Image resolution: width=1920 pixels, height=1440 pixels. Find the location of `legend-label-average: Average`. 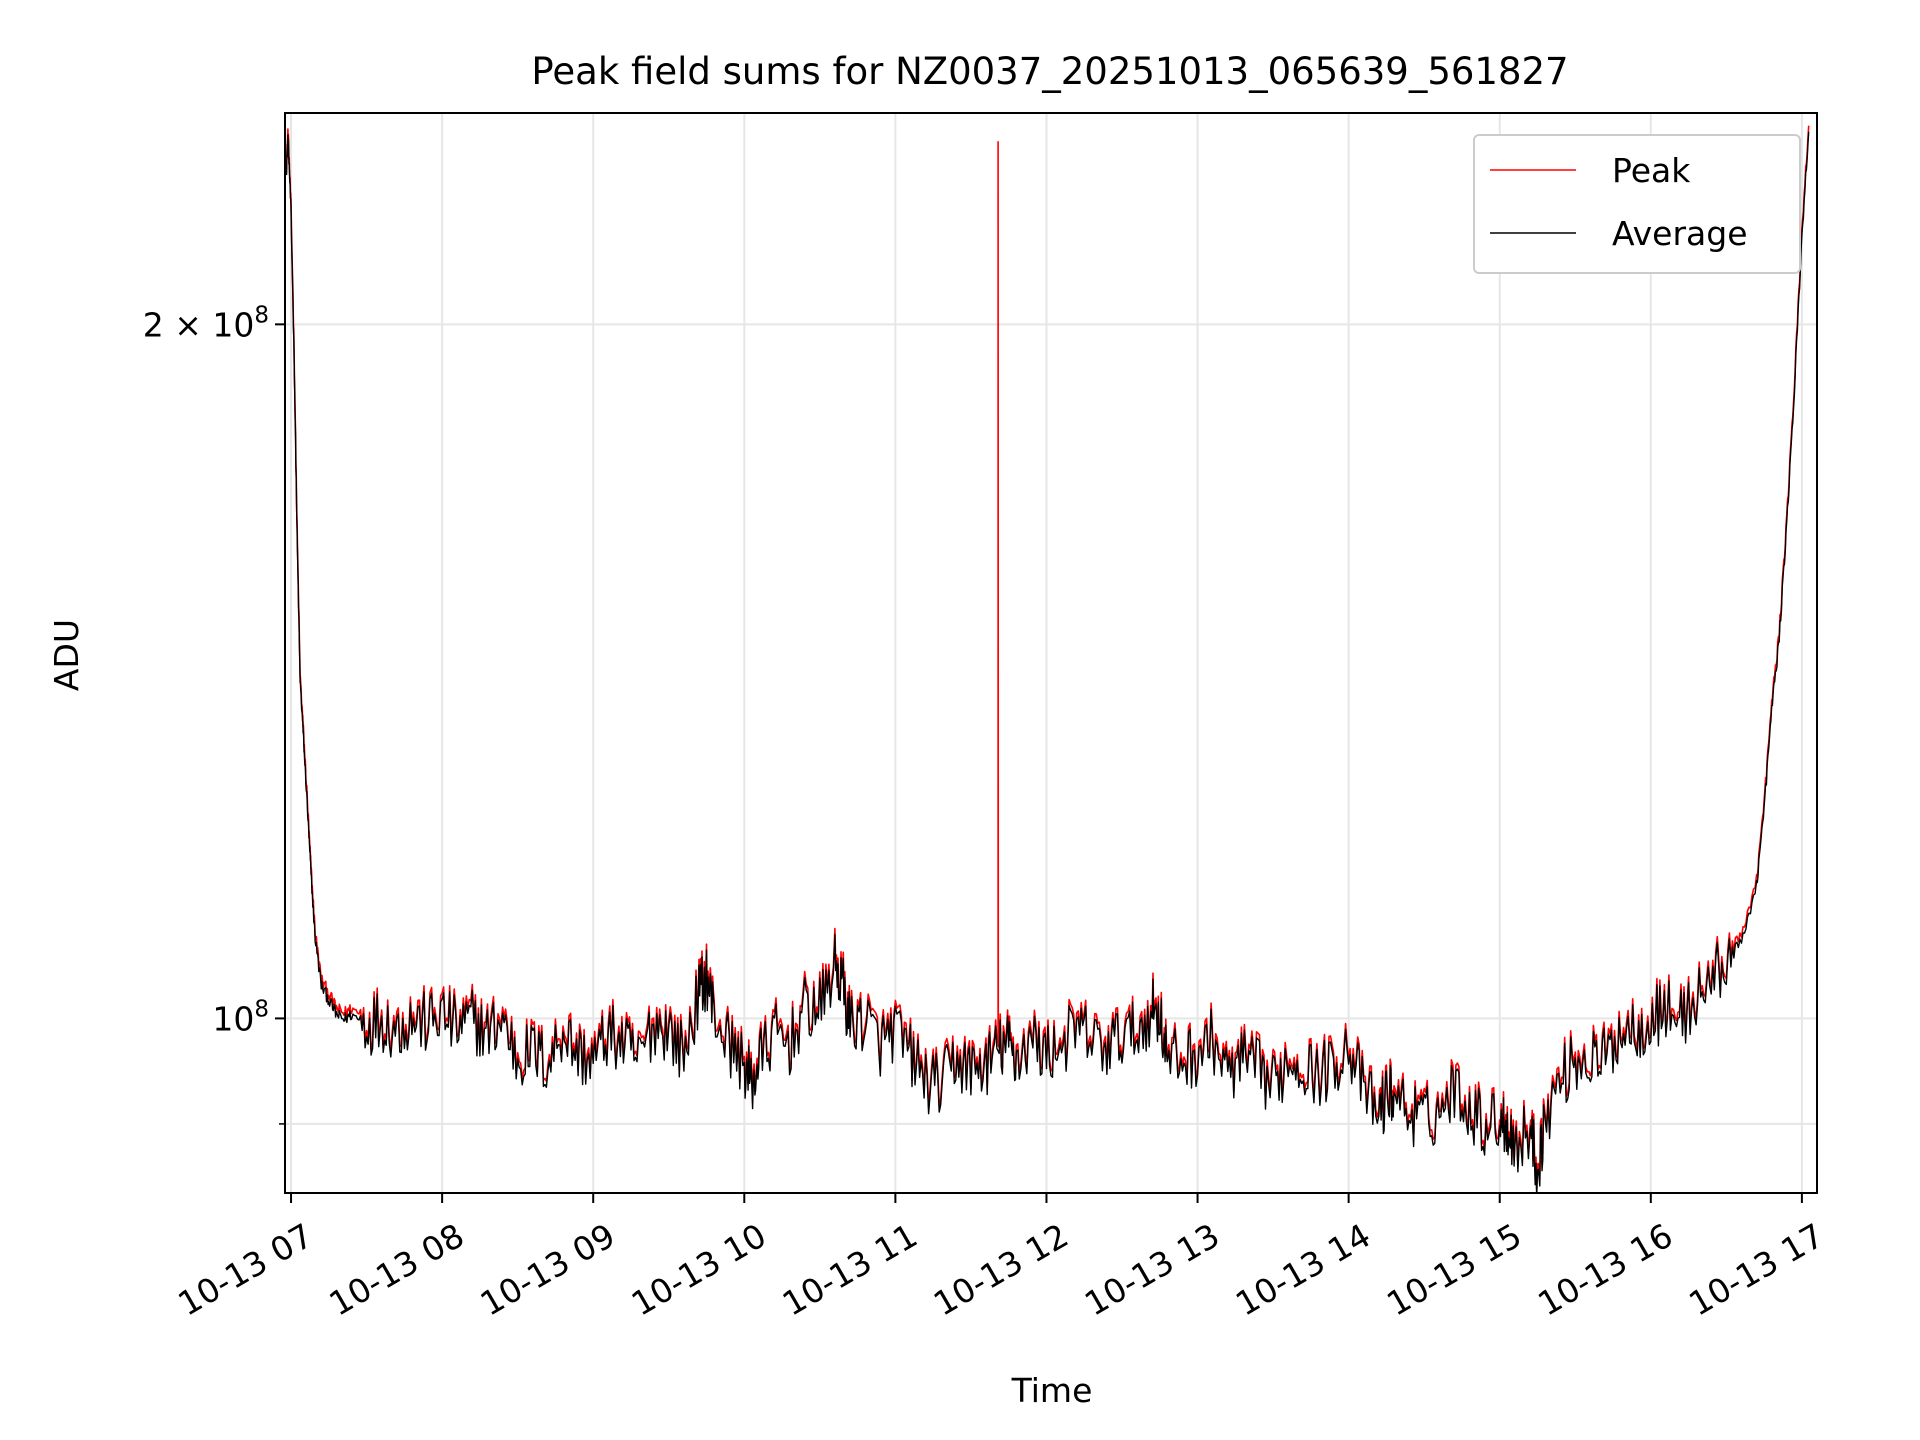

legend-label-average: Average is located at coordinates (1680, 233).